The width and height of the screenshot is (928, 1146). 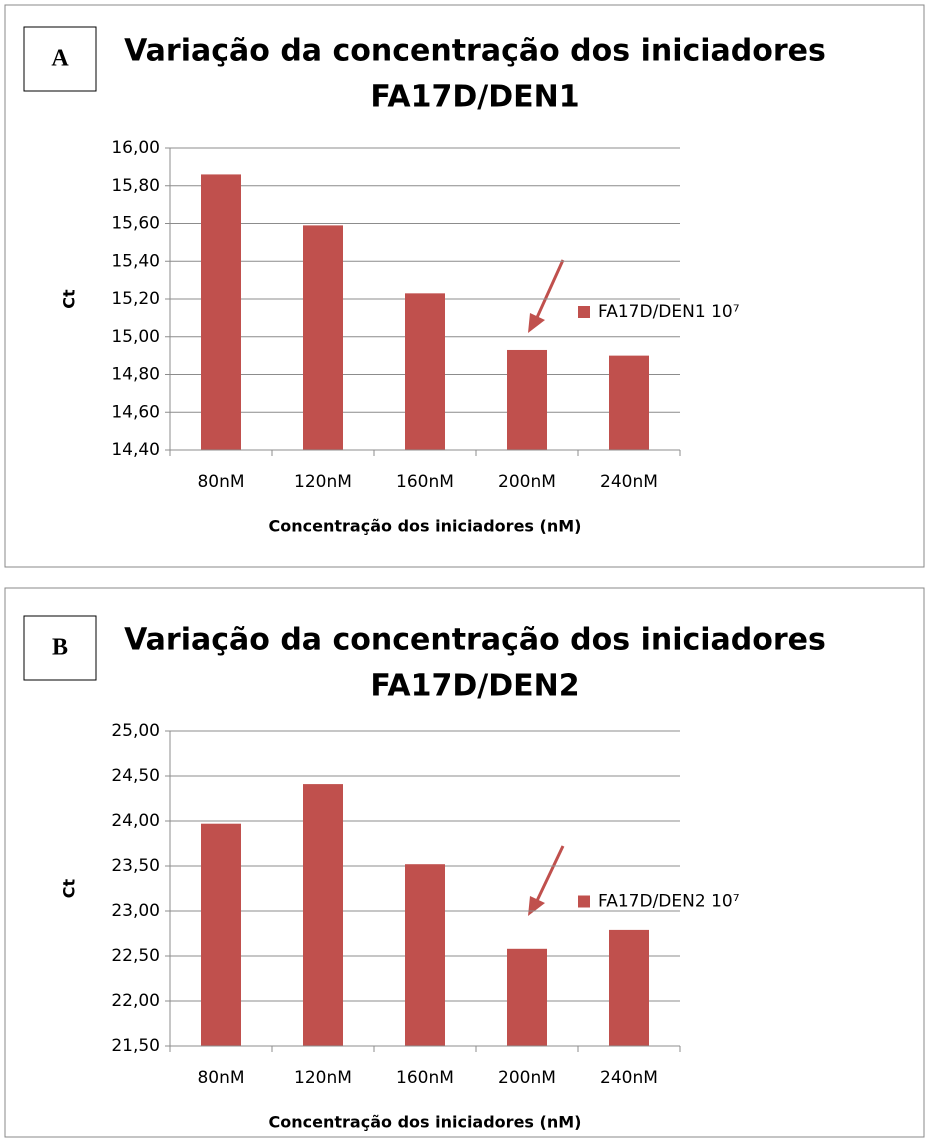 What do you see at coordinates (135, 337) in the screenshot?
I see `y-tick-label: 15,00` at bounding box center [135, 337].